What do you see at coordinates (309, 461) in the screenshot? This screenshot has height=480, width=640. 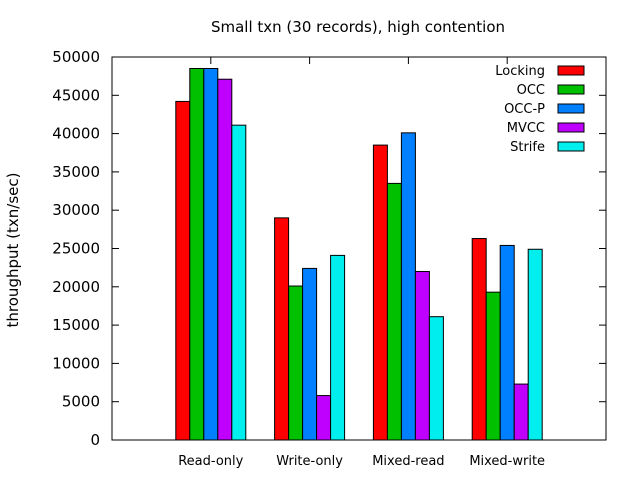 I see `x-tick-label: Write-only` at bounding box center [309, 461].